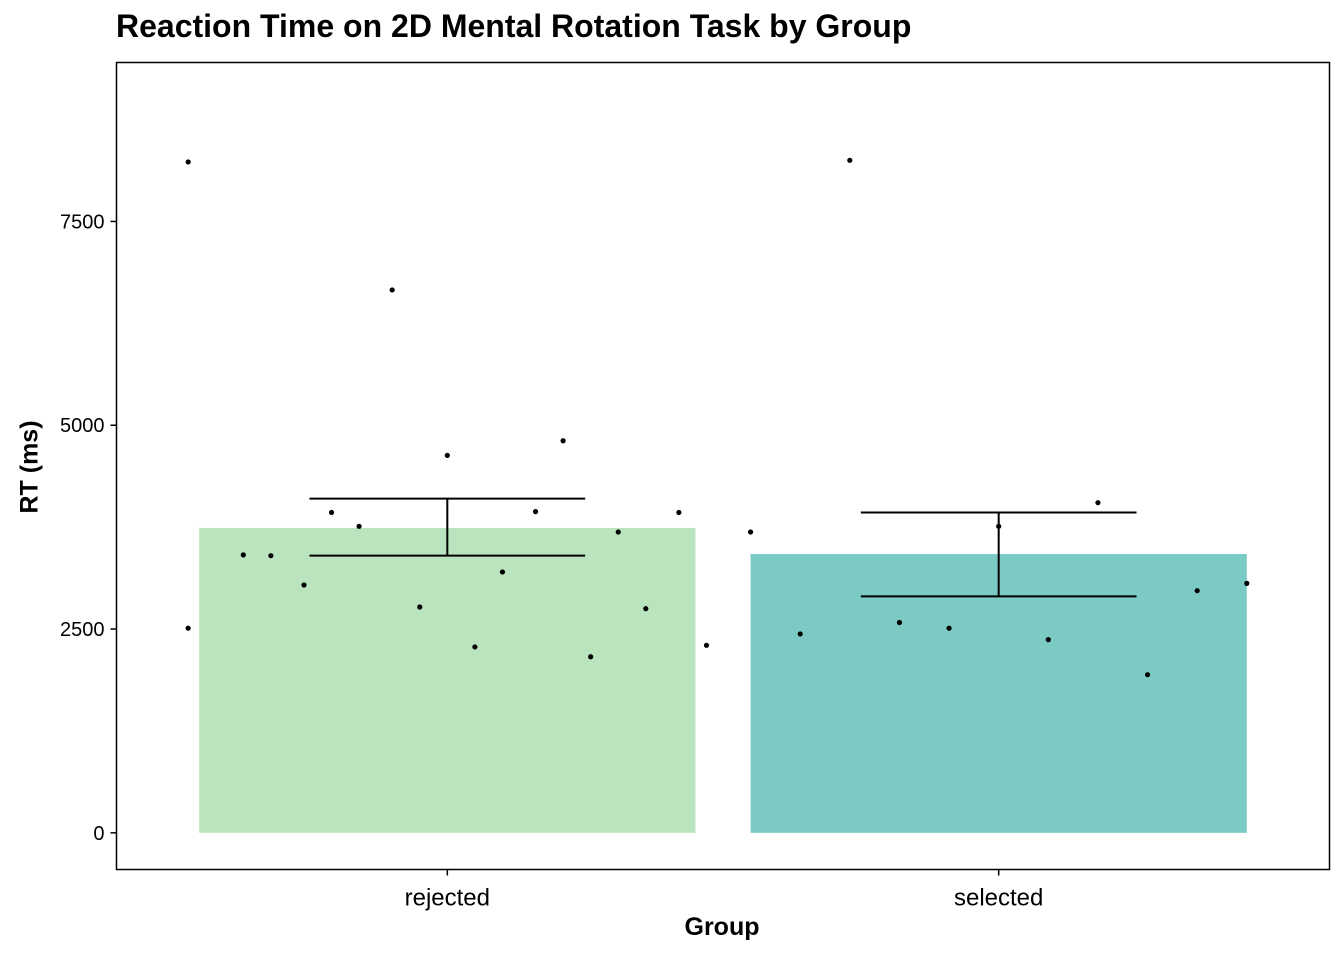 This screenshot has width=1344, height=960. Describe the element at coordinates (724, 890) in the screenshot. I see `x-axis: rejected selected` at that location.